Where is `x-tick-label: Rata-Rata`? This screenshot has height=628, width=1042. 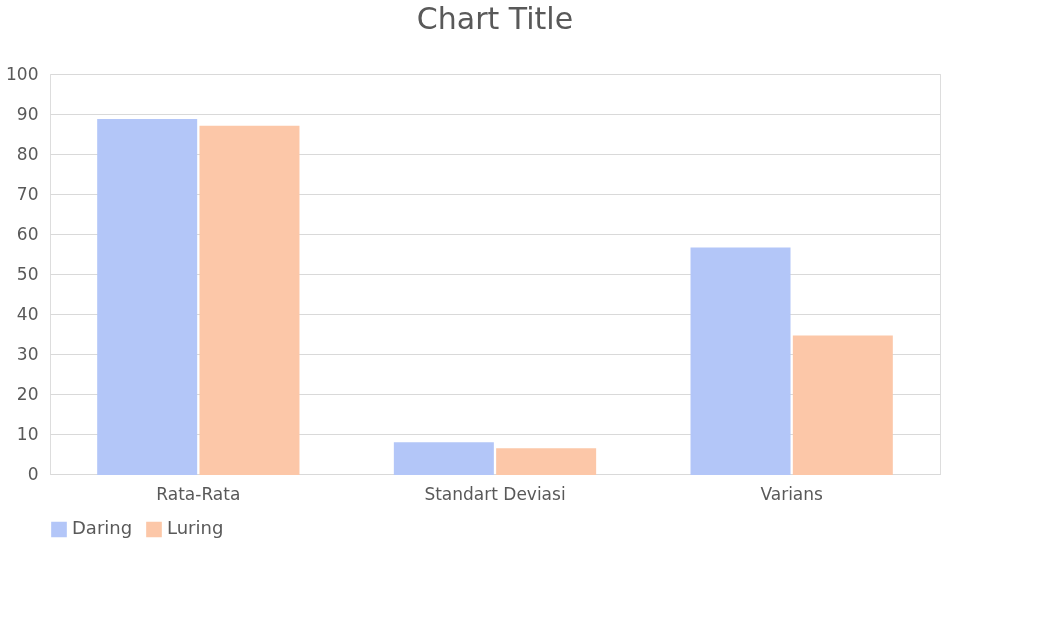 x-tick-label: Rata-Rata is located at coordinates (198, 493).